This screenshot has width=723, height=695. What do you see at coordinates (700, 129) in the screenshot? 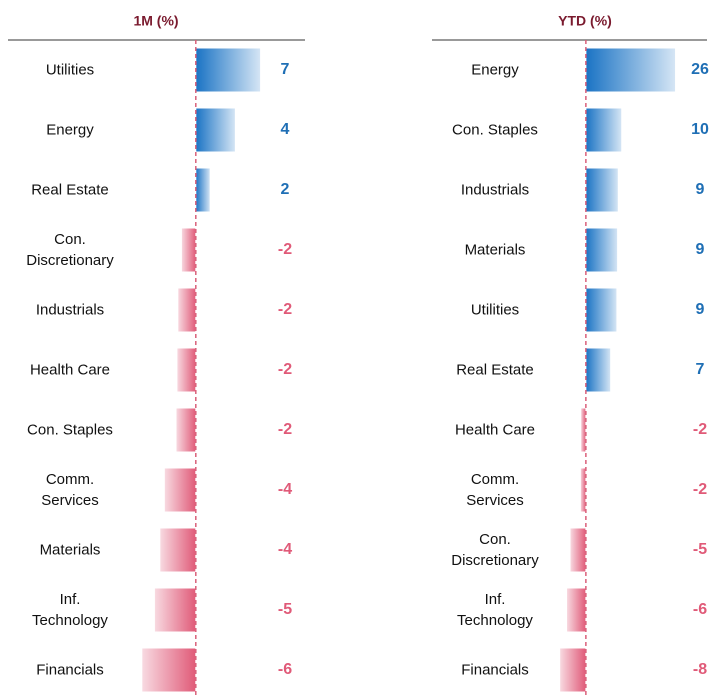
I see `value-label: 10` at bounding box center [700, 129].